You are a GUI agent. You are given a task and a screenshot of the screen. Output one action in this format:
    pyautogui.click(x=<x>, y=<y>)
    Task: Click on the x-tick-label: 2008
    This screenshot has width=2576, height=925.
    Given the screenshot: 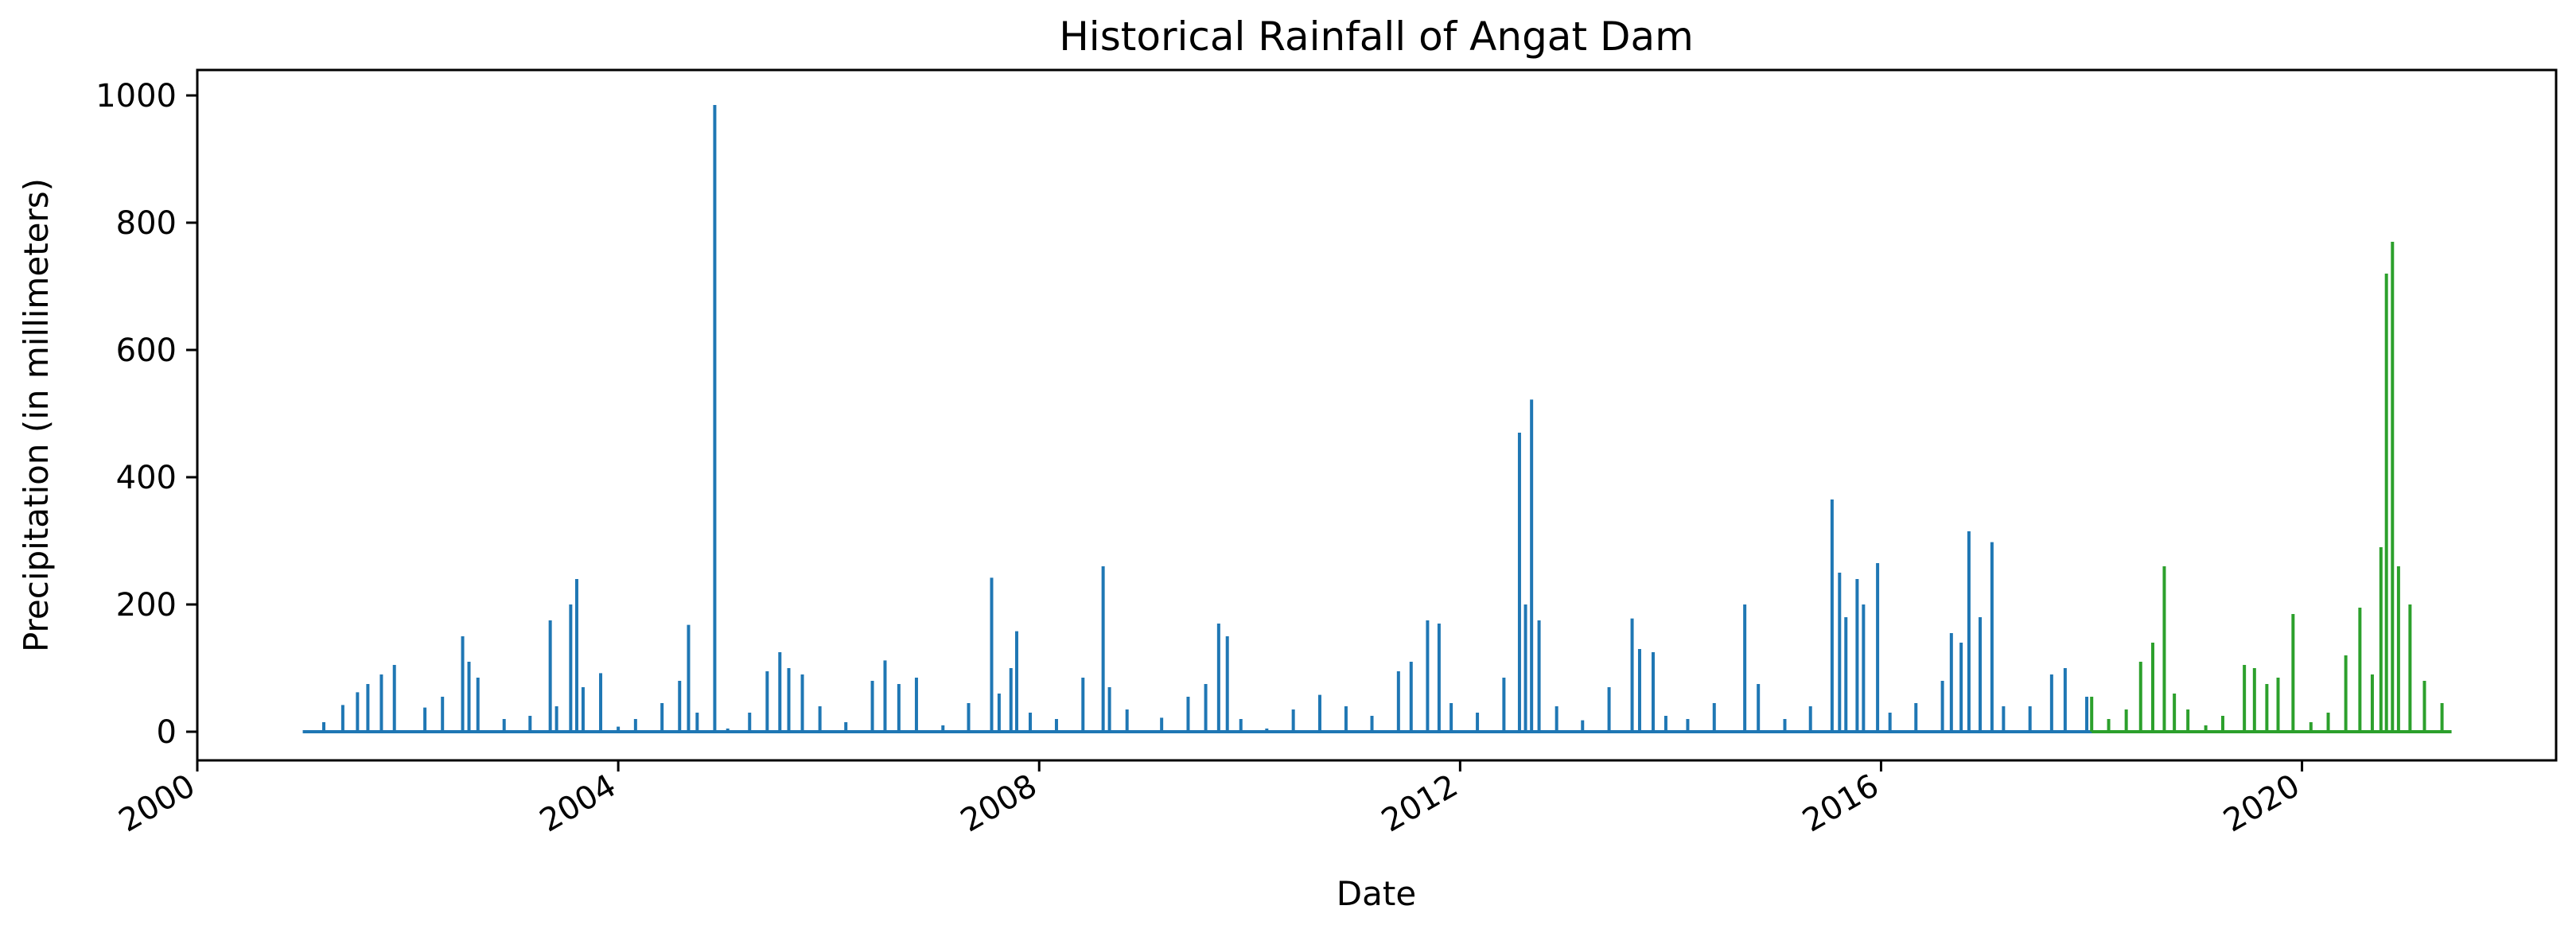 What is the action you would take?
    pyautogui.click(x=999, y=804)
    